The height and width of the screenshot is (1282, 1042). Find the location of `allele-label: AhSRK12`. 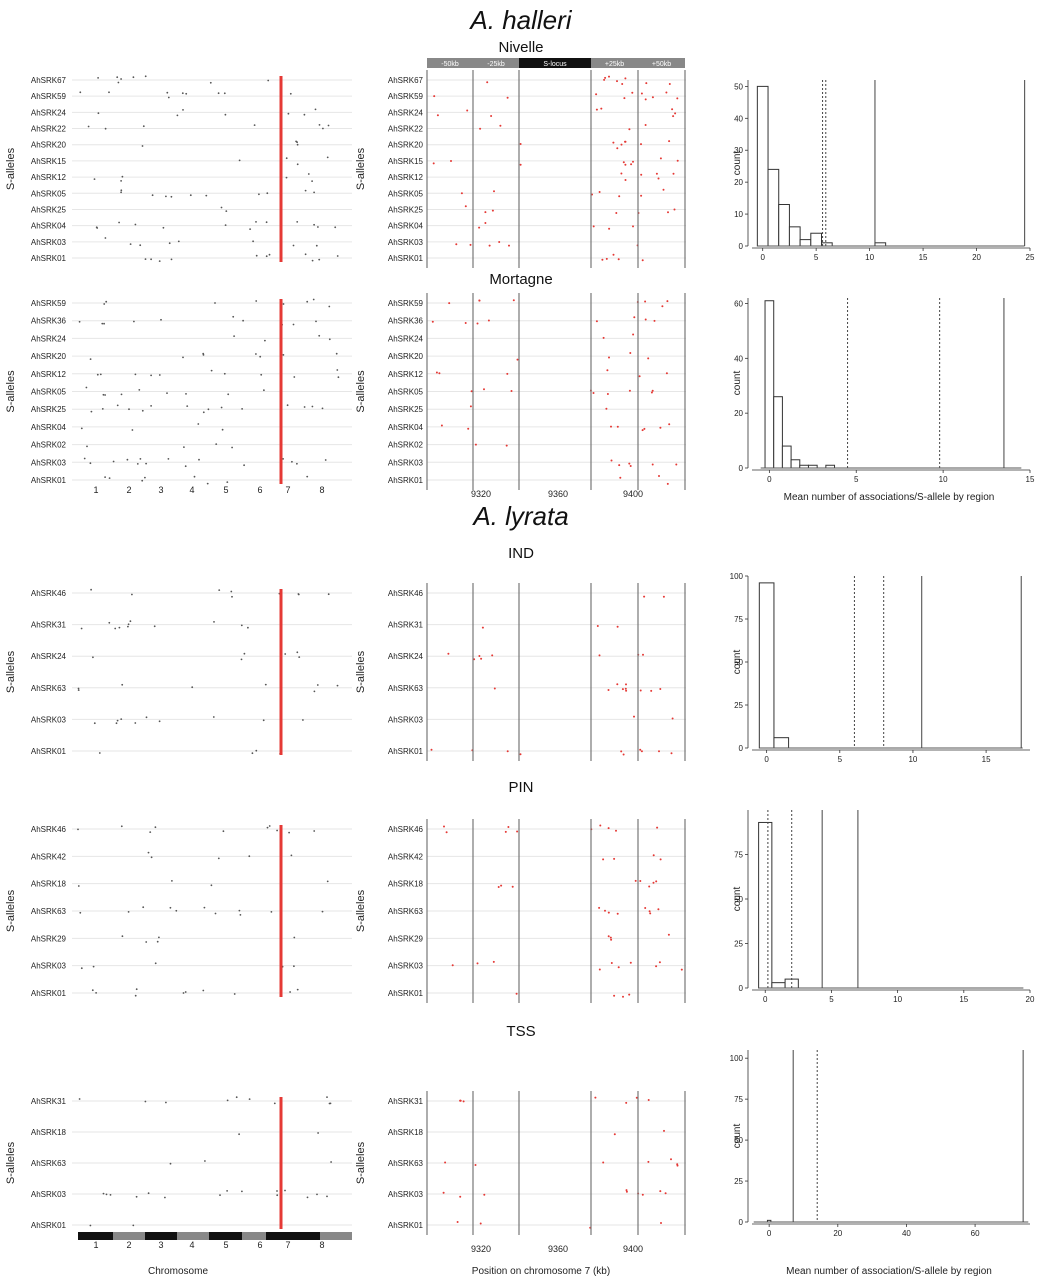

allele-label: AhSRK12 is located at coordinates (406, 177).